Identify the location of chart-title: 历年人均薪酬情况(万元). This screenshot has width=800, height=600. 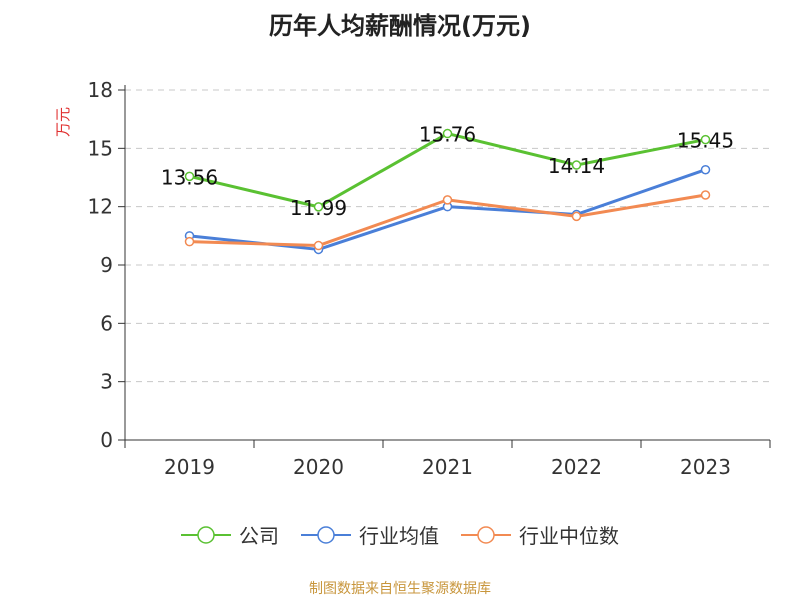
(400, 26).